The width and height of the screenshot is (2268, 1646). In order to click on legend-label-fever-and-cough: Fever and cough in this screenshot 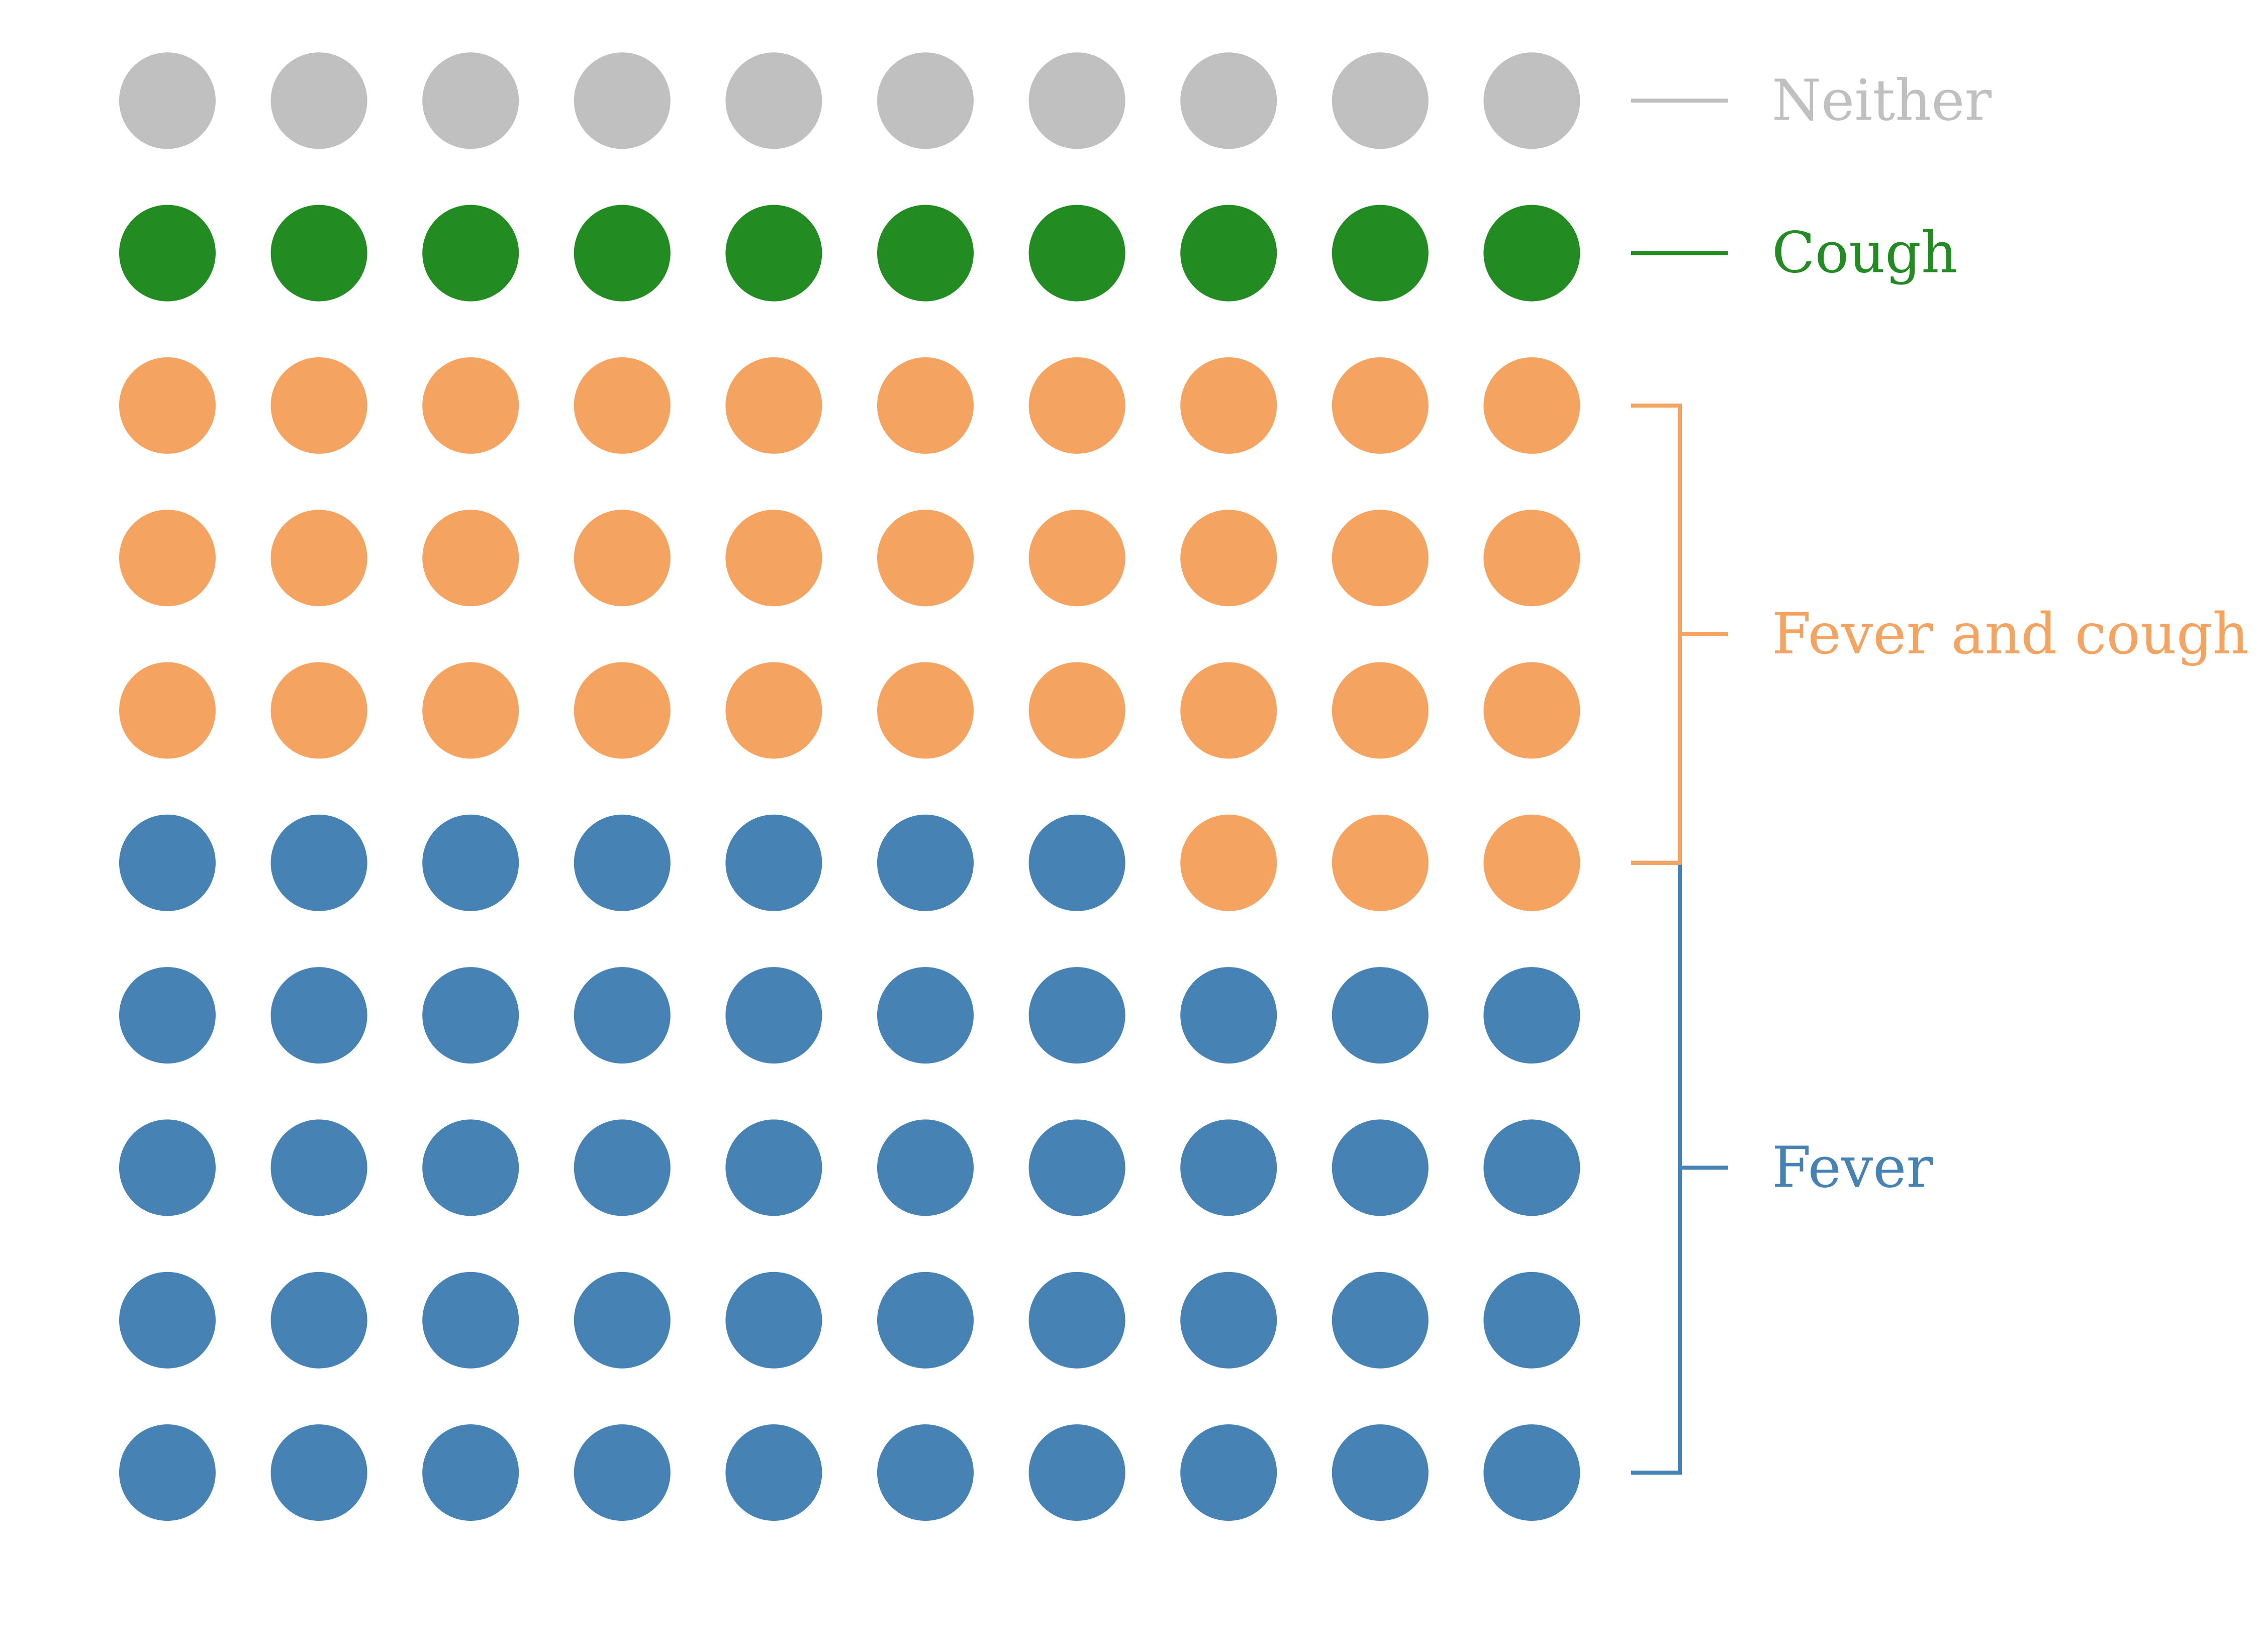, I will do `click(2010, 634)`.